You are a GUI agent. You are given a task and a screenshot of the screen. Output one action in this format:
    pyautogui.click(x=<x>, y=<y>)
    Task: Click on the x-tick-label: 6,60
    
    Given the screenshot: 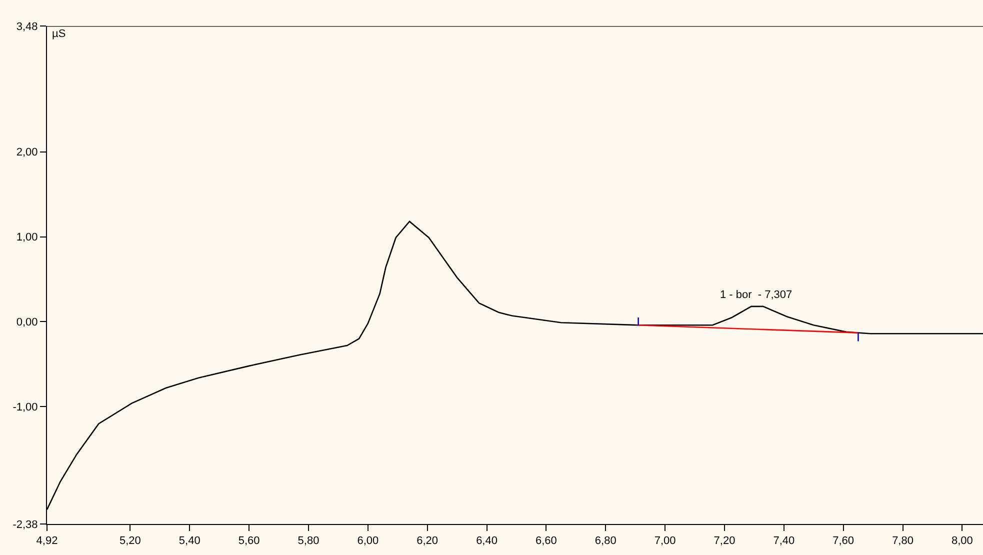 What is the action you would take?
    pyautogui.click(x=546, y=541)
    